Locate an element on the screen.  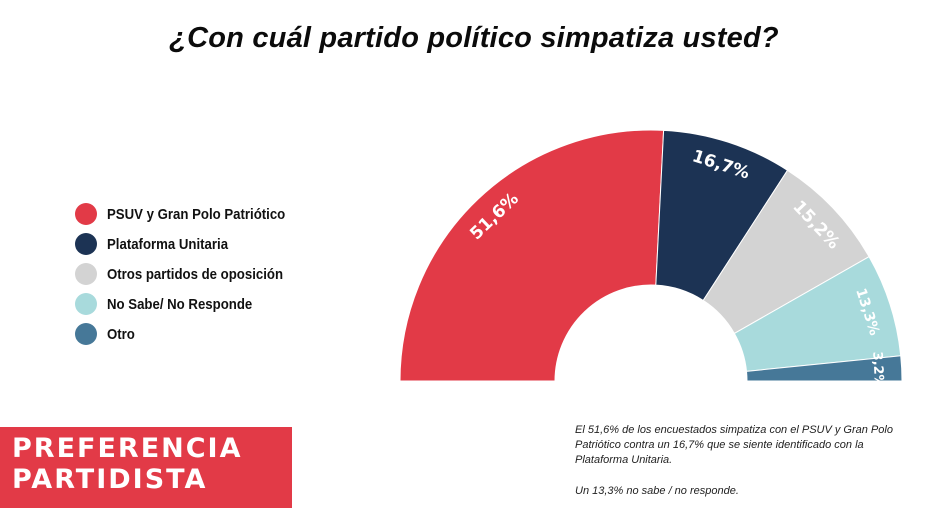
banner-line-2: PARTIDISTA is located at coordinates (110, 479).